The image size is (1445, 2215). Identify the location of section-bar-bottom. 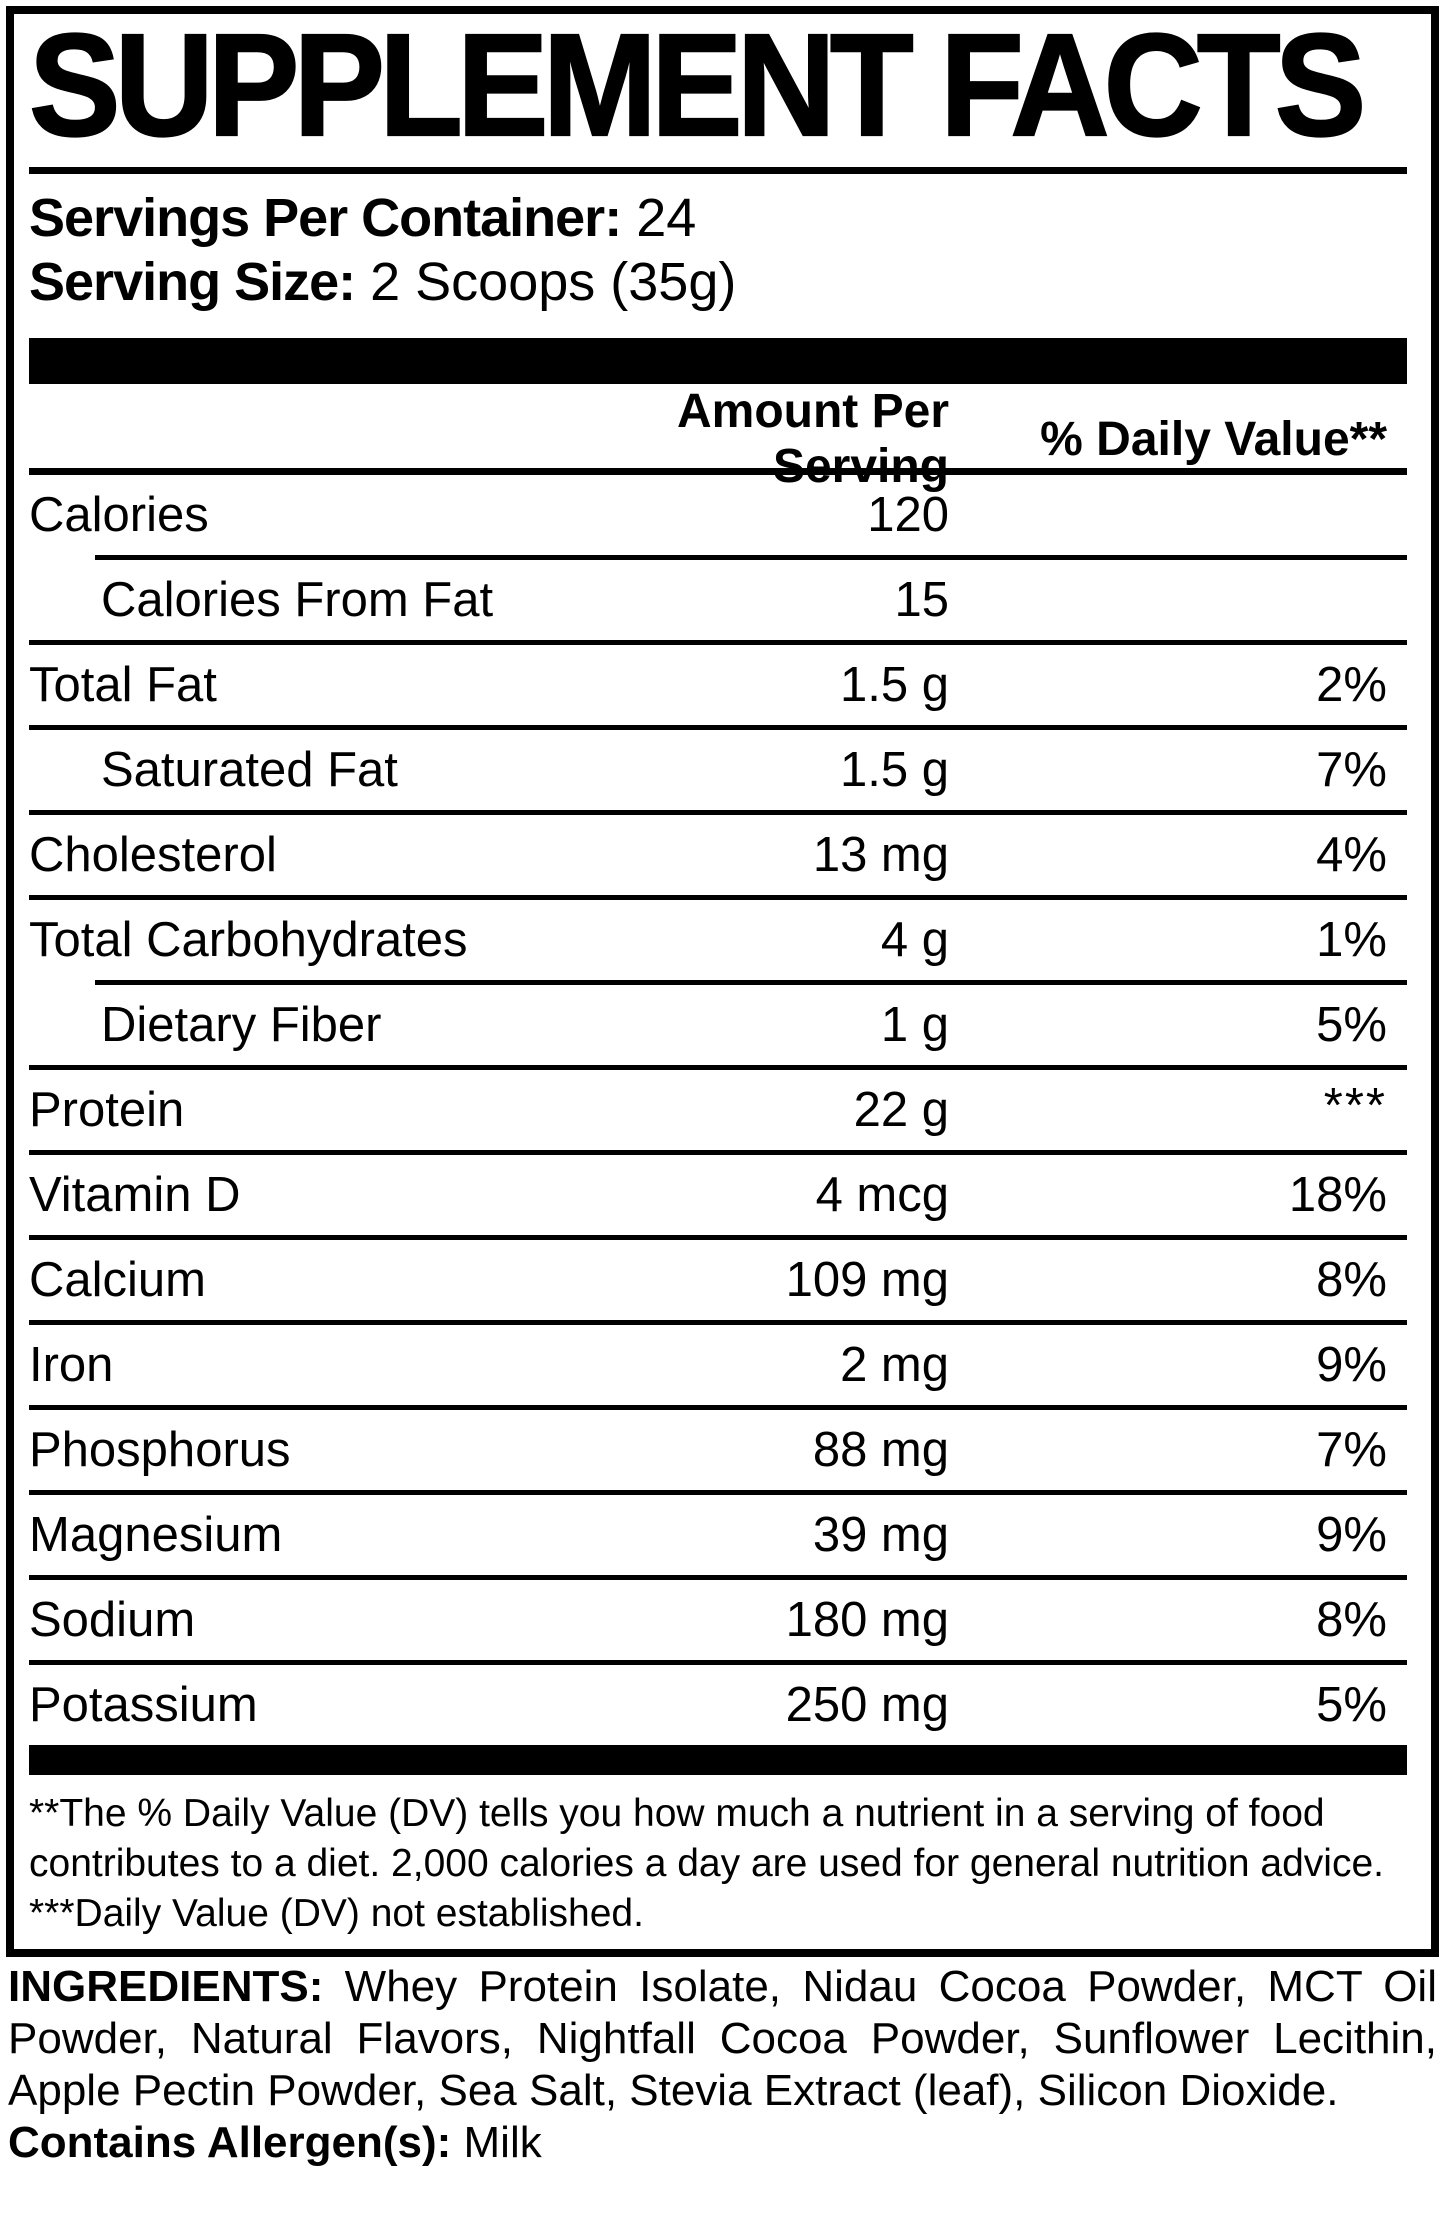
(718, 1760).